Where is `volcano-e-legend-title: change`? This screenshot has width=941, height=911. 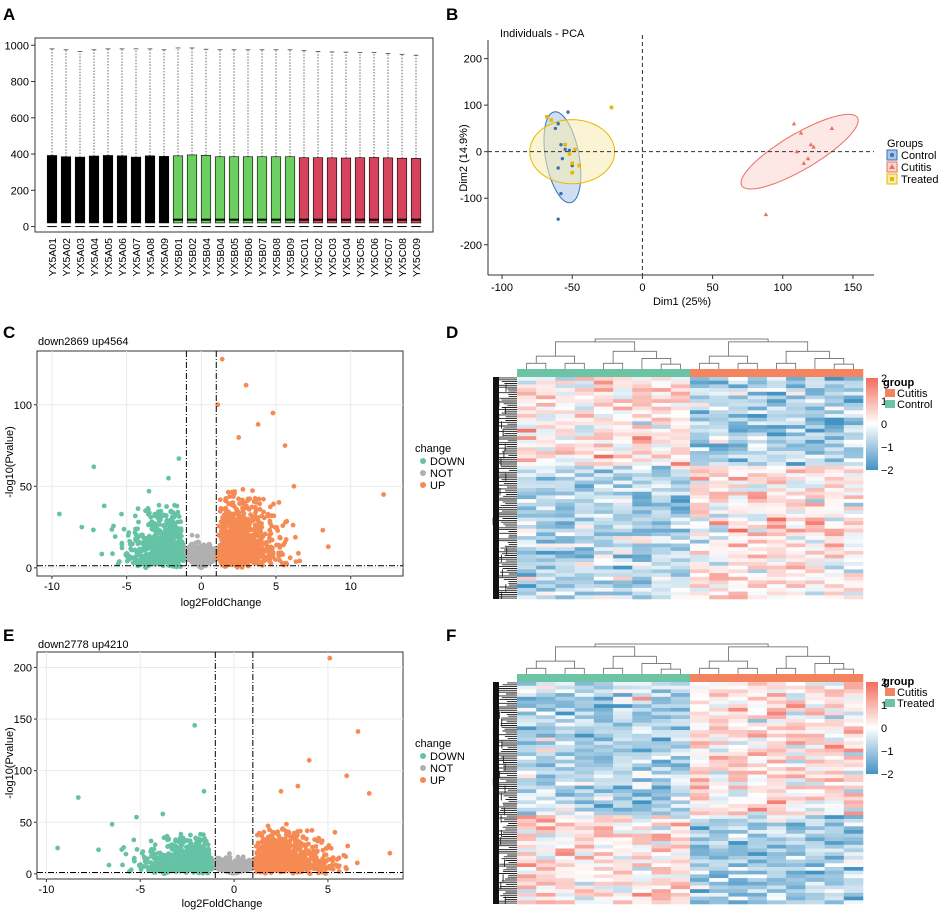 volcano-e-legend-title: change is located at coordinates (433, 744).